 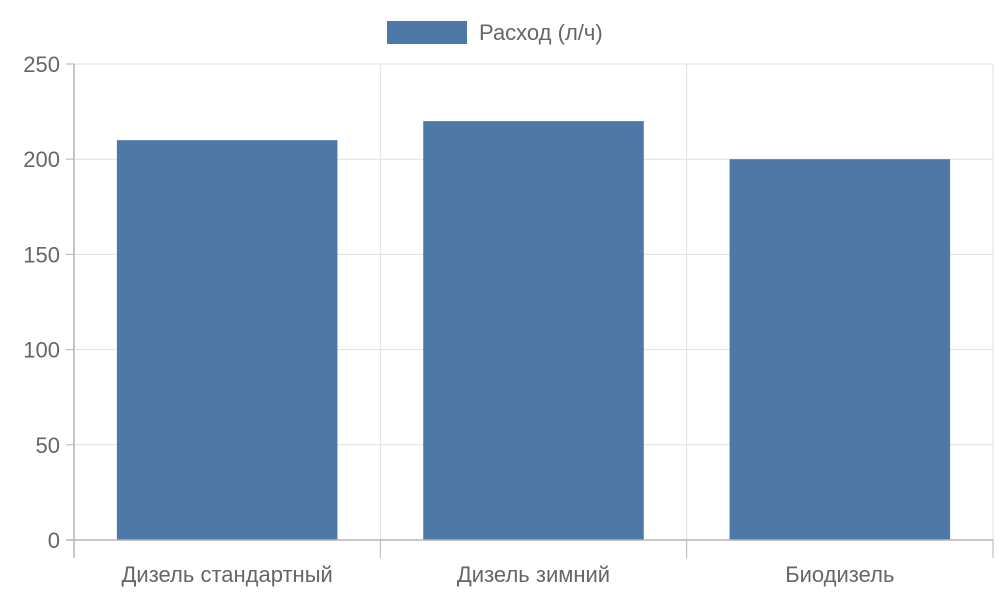 I want to click on x-tick-labels: Дизель стандартный Дизель зимний Биодизель, so click(x=508, y=574).